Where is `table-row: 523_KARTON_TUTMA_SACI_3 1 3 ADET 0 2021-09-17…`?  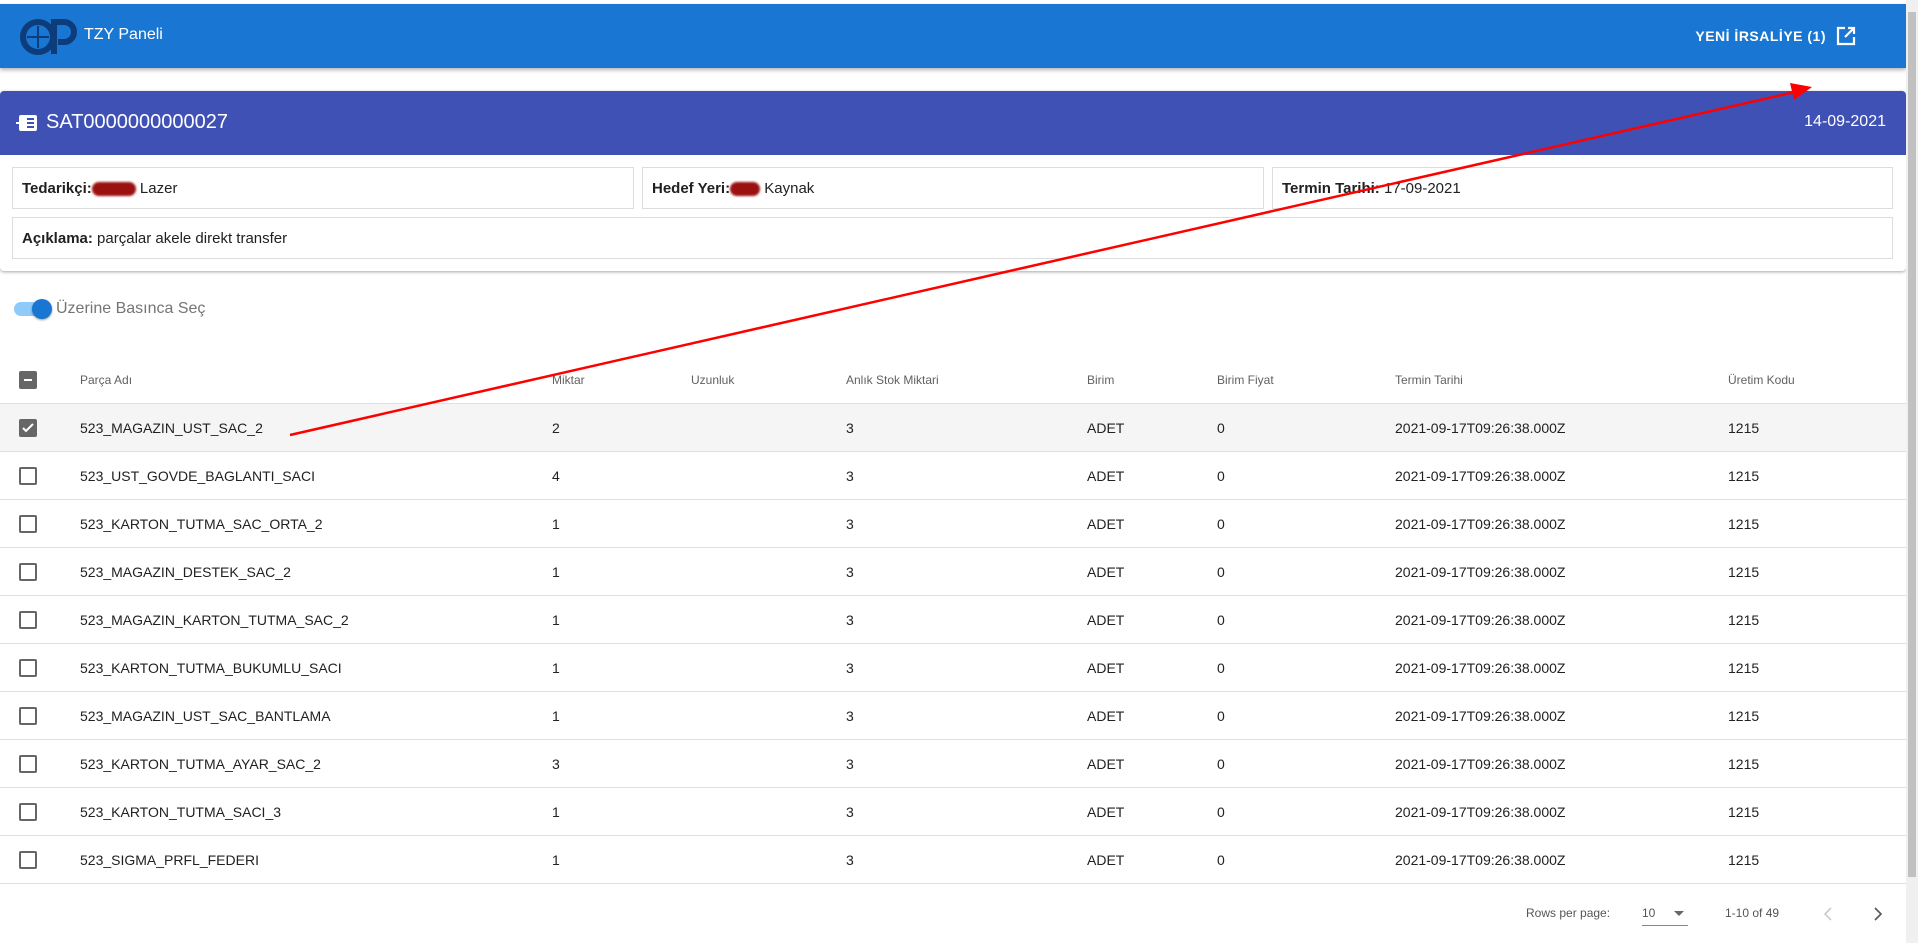 table-row: 523_KARTON_TUTMA_SACI_3 1 3 ADET 0 2021-09-17… is located at coordinates (953, 812).